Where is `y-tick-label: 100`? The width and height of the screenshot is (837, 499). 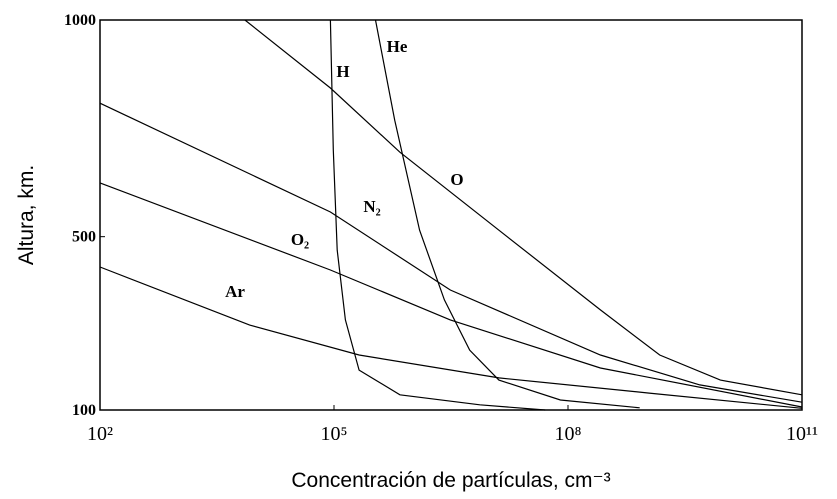
y-tick-label: 100 is located at coordinates (84, 410).